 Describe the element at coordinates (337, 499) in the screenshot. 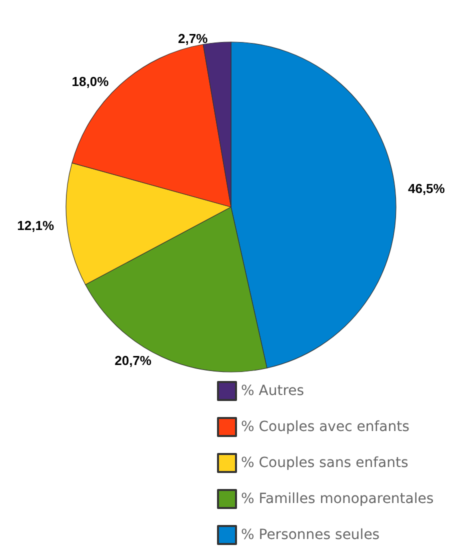

I see `legend-label: % Familles monoparentales` at that location.